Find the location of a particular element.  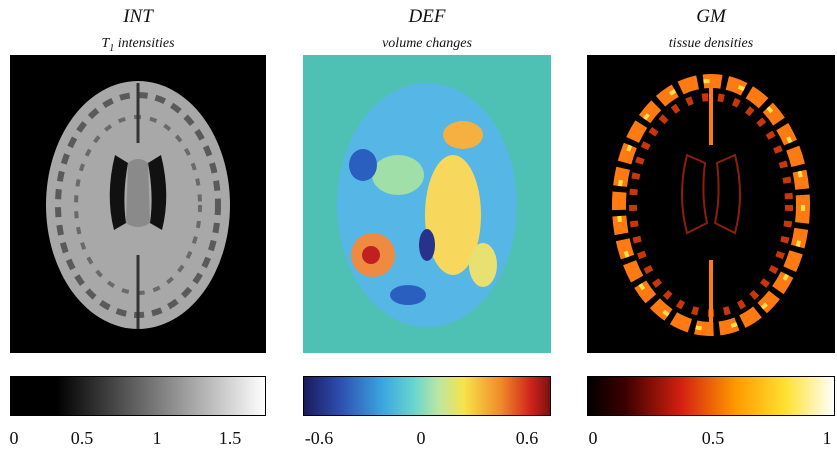

panel-subtitle: volume changes is located at coordinates (427, 43).